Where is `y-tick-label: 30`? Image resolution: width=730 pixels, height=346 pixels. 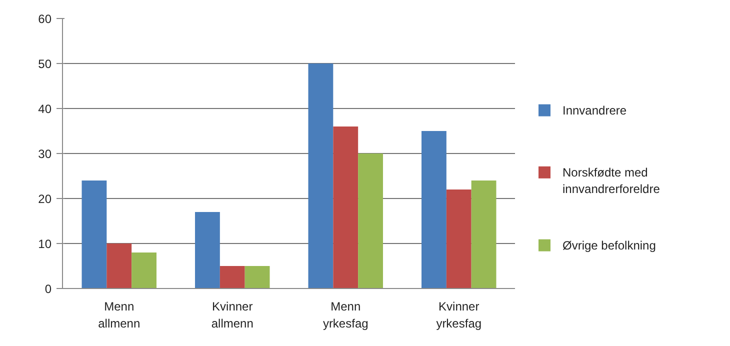 y-tick-label: 30 is located at coordinates (45, 154).